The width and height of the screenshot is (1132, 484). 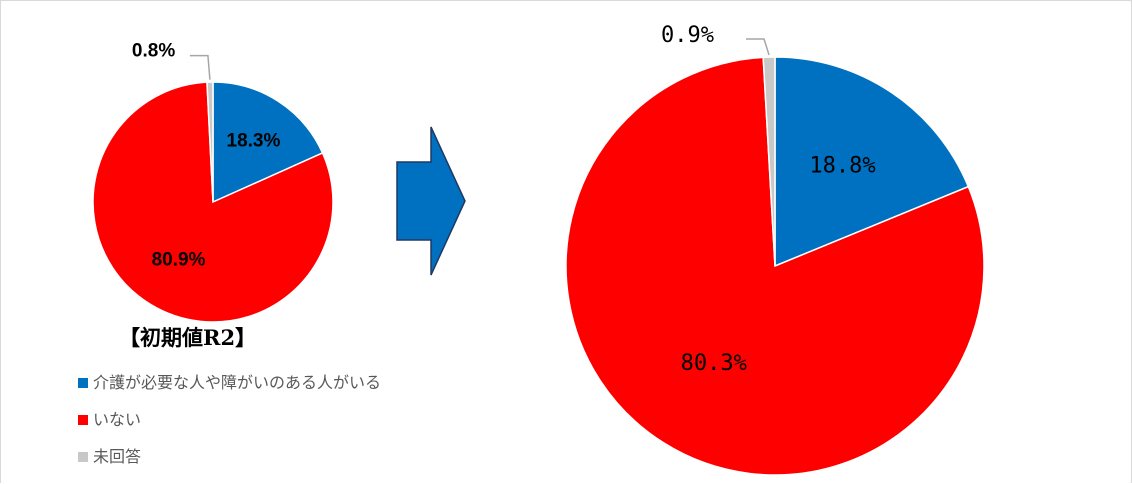 What do you see at coordinates (842, 165) in the screenshot?
I see `data-label-large-care-needed: 18.8%` at bounding box center [842, 165].